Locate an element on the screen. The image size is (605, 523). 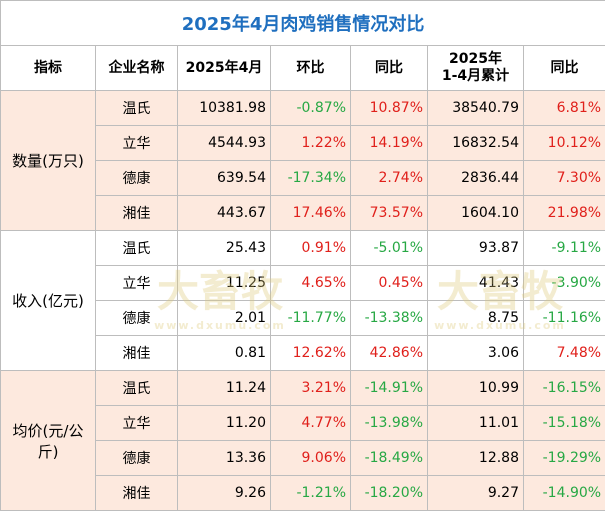
cell-value: 21.98% is located at coordinates (563, 213).